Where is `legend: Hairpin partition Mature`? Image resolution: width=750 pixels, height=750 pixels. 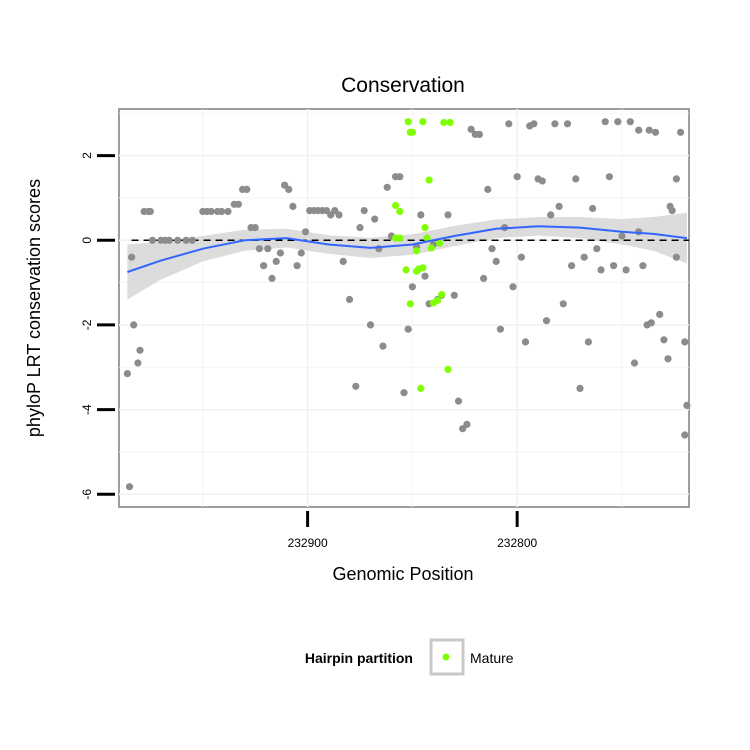 legend: Hairpin partition Mature is located at coordinates (409, 657).